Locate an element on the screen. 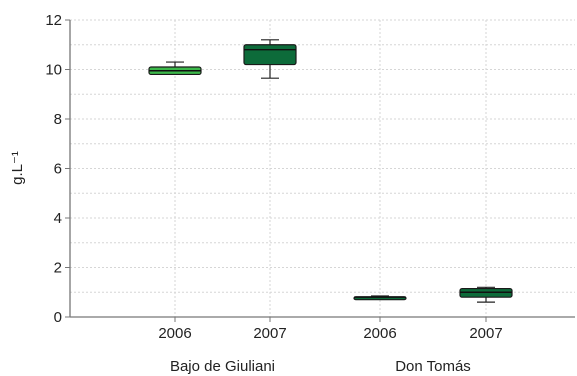  box-body is located at coordinates (270, 55).